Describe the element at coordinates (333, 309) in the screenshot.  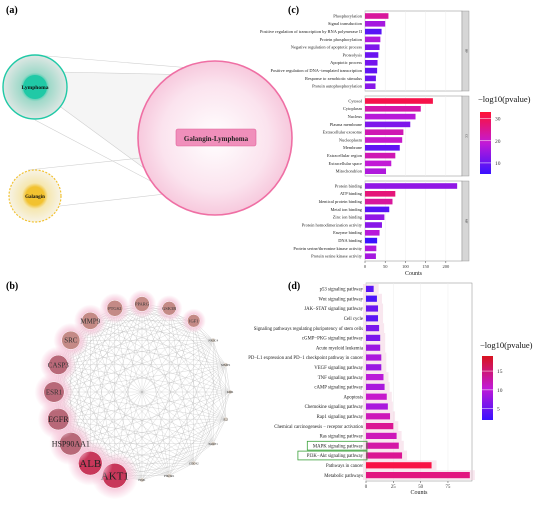
I see `kegg-category-label: JAK−STAT signaling pathway` at that location.